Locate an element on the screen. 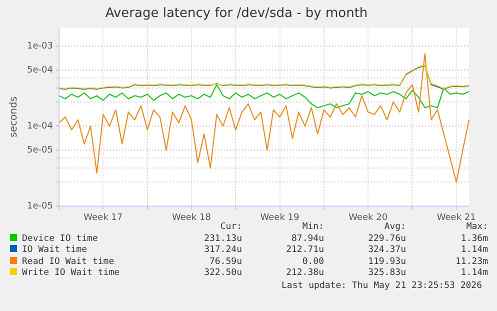  text: 229.76u is located at coordinates (386, 239).